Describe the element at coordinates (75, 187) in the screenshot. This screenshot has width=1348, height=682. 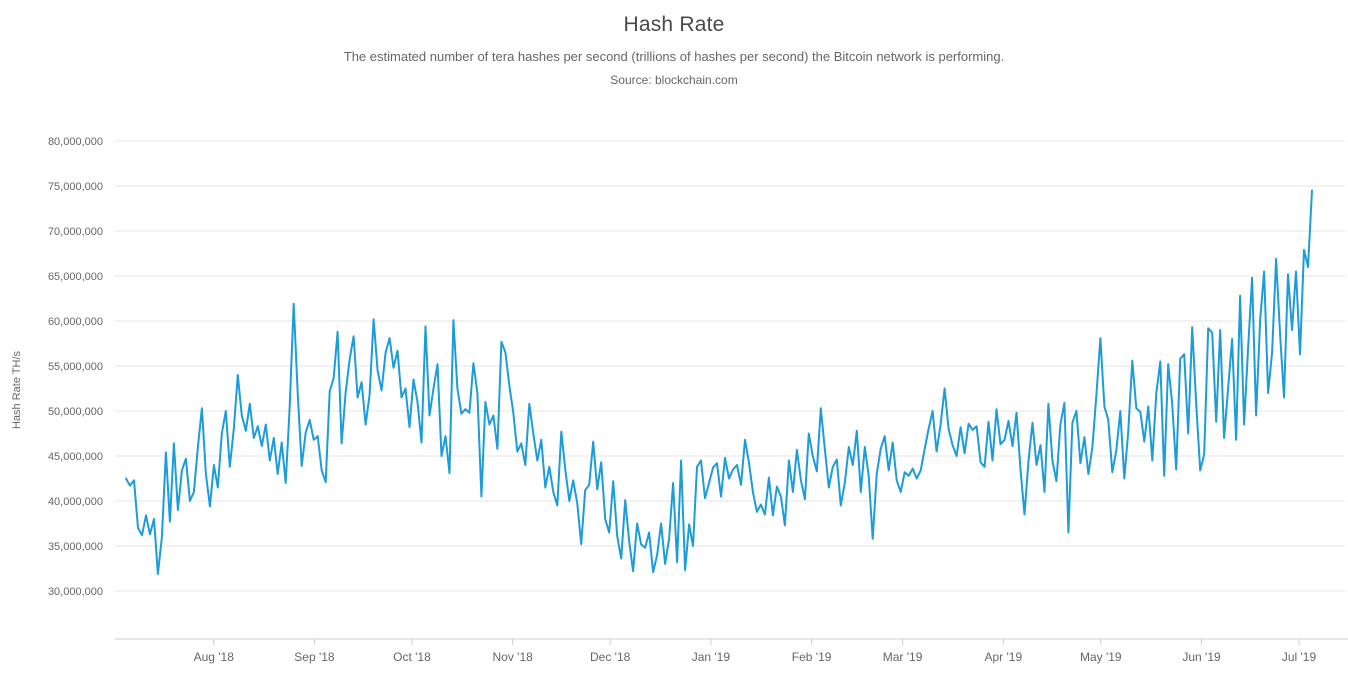
I see `y-tick-label: 75,000,000` at that location.